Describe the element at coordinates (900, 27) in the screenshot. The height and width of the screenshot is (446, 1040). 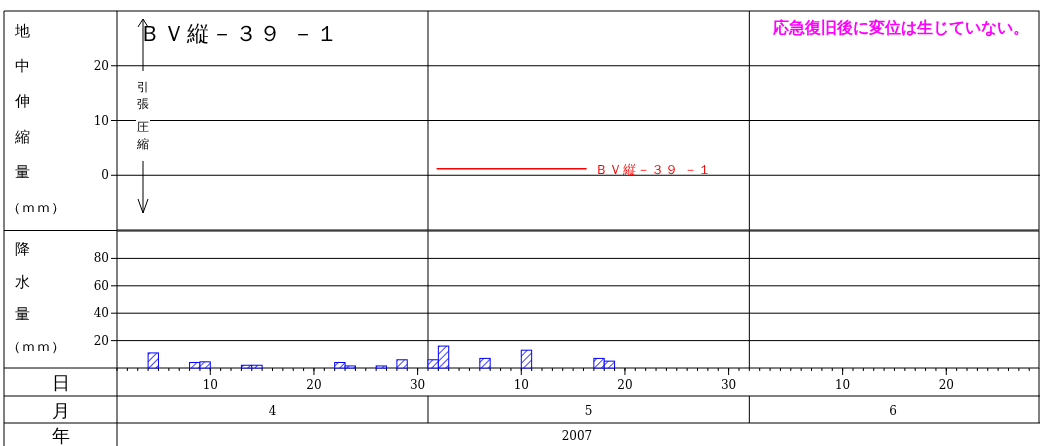
I see `annotation: 応急復旧後に変位は生じていない。` at that location.